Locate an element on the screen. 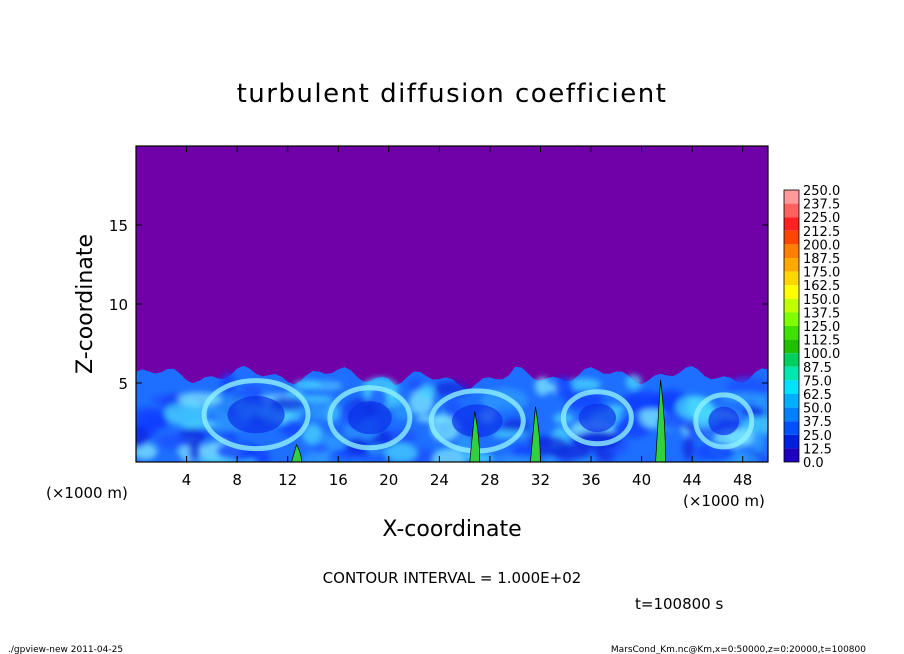  heatmap-field is located at coordinates (452, 413).